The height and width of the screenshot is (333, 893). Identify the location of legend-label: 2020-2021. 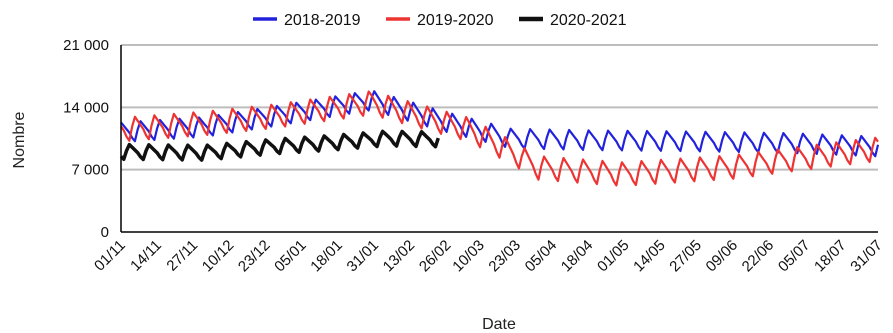
(588, 20).